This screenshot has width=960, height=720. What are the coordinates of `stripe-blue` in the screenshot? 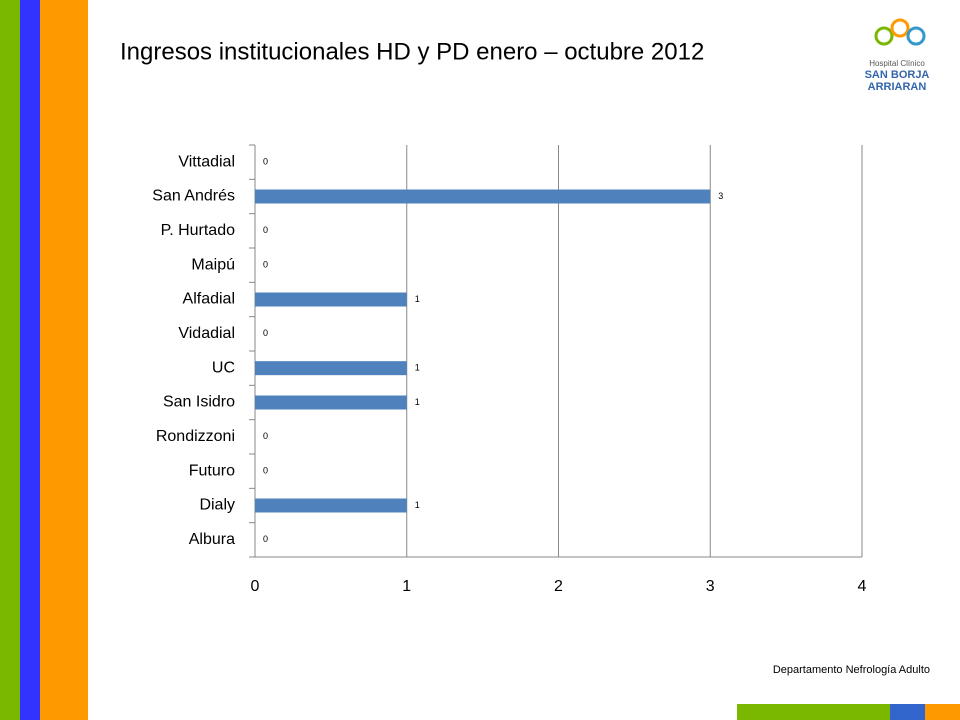 It's located at (30, 360).